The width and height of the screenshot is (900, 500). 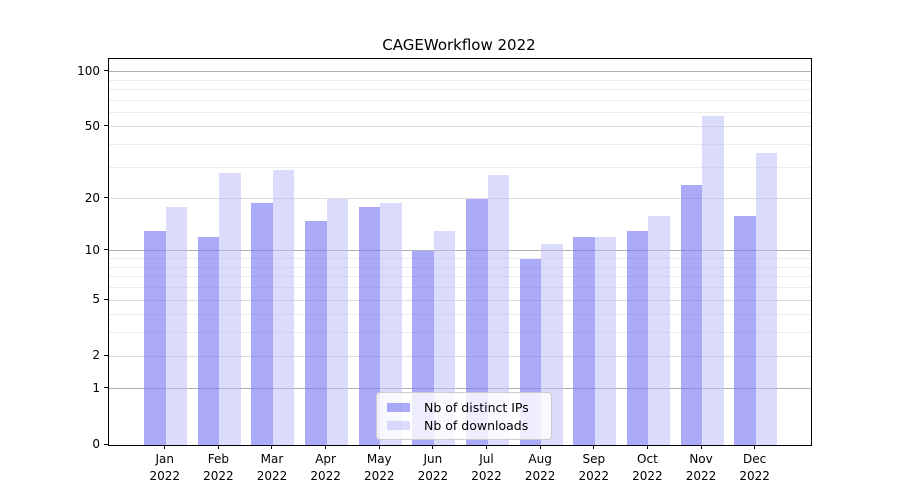 I want to click on x-tick-mark-may, so click(x=379, y=447).